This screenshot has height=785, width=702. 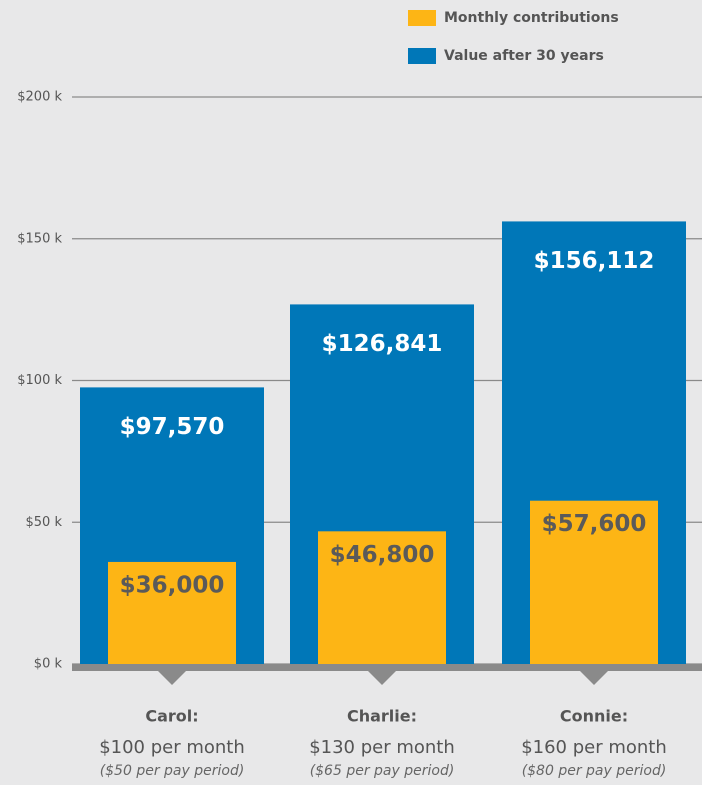 What do you see at coordinates (594, 261) in the screenshot?
I see `data-label: $156,112` at bounding box center [594, 261].